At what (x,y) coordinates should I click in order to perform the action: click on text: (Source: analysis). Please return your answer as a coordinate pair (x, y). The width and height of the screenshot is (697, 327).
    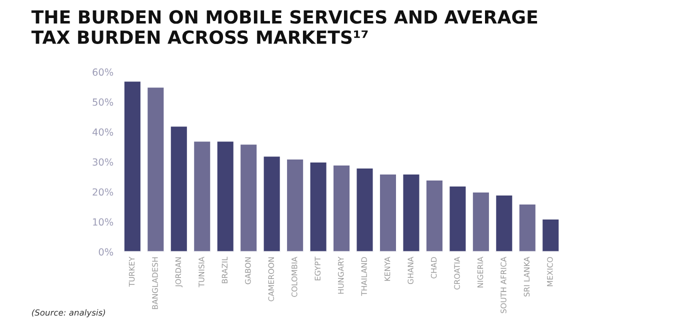
    Looking at the image, I should click on (69, 313).